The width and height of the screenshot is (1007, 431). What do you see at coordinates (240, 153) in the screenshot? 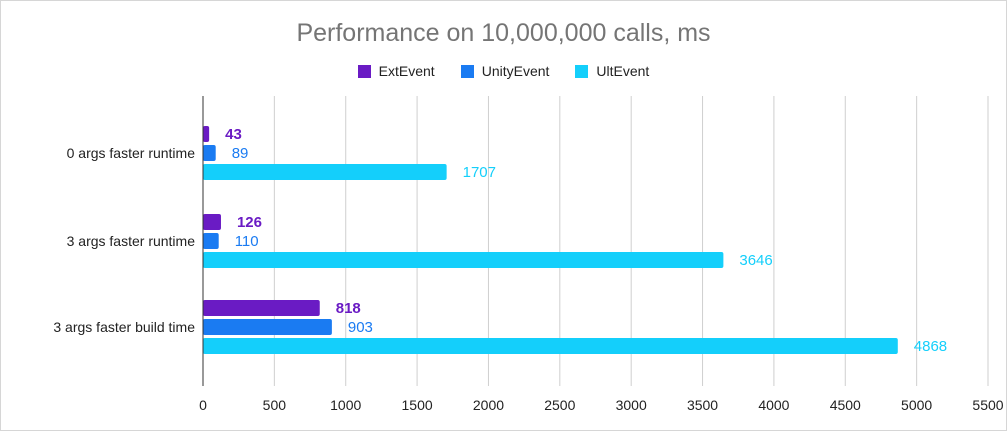
I see `data-label: 89` at bounding box center [240, 153].